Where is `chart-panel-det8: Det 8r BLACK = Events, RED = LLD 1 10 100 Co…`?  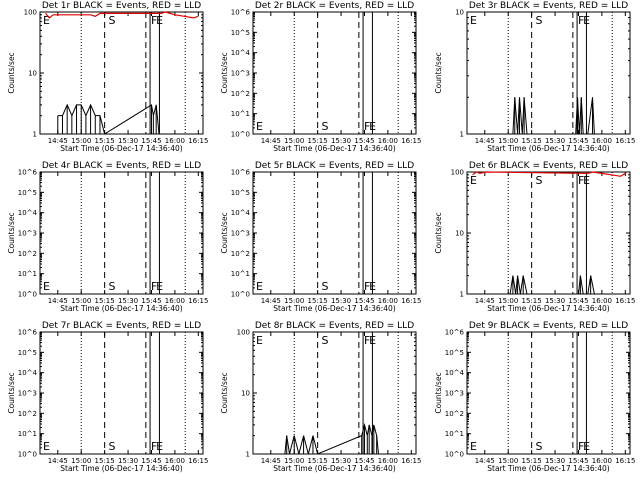 chart-panel-det8: Det 8r BLACK = Events, RED = LLD 1 10 100 Co… is located at coordinates (320, 397).